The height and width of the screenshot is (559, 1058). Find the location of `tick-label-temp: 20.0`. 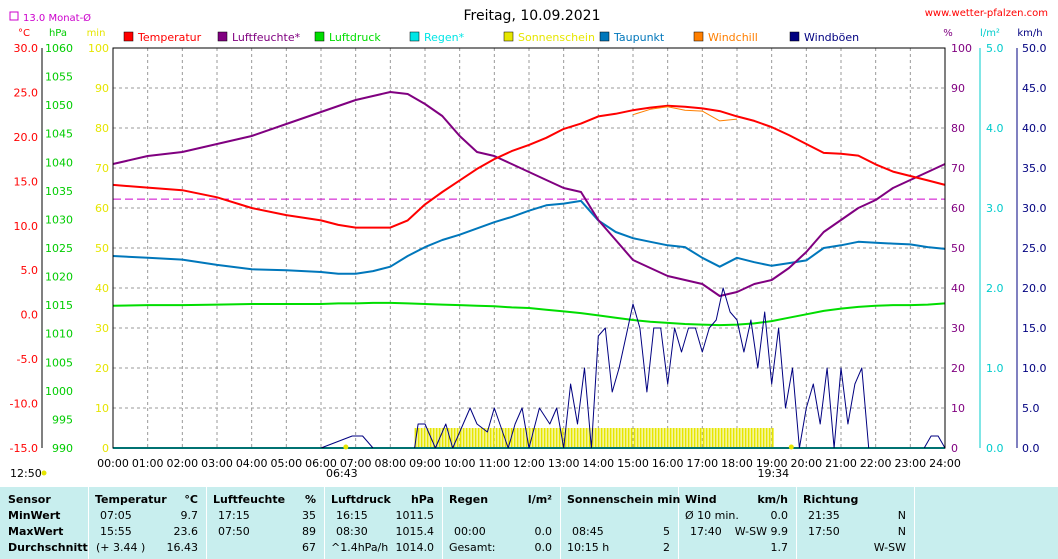

tick-label-temp: 20.0 is located at coordinates (26, 137).